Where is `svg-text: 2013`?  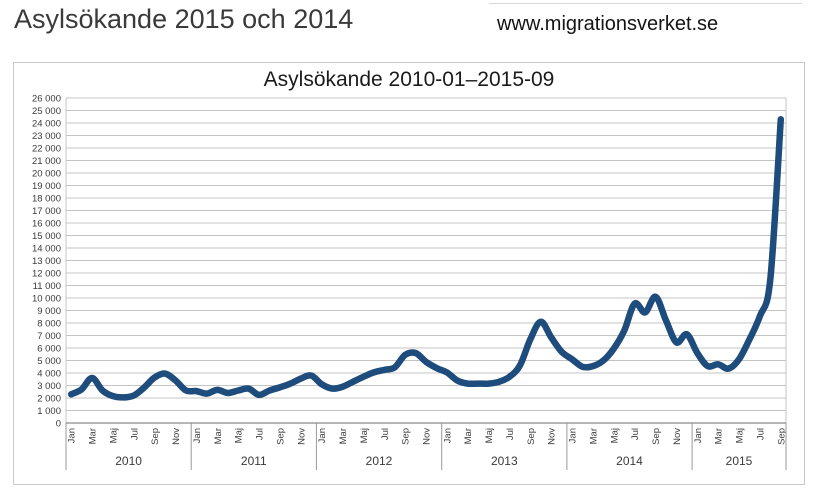 svg-text: 2013 is located at coordinates (504, 461).